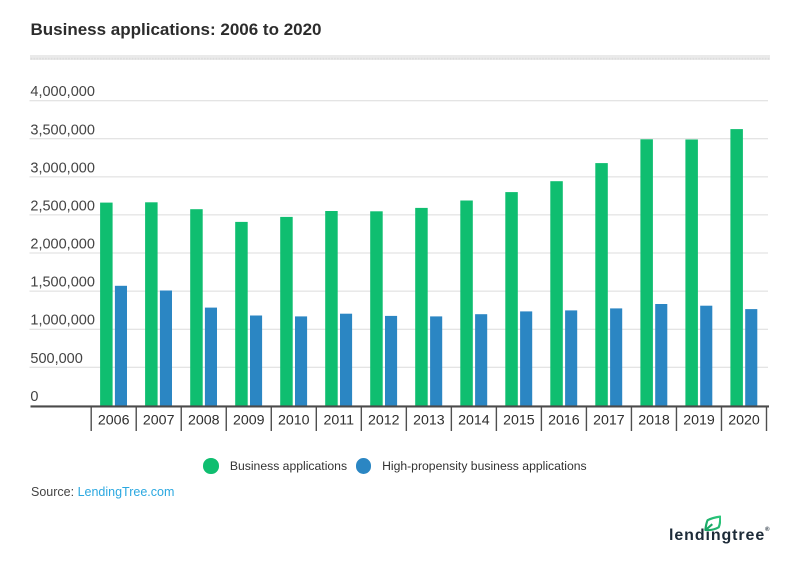 The height and width of the screenshot is (562, 800). What do you see at coordinates (204, 420) in the screenshot?
I see `svg-text: 2008` at bounding box center [204, 420].